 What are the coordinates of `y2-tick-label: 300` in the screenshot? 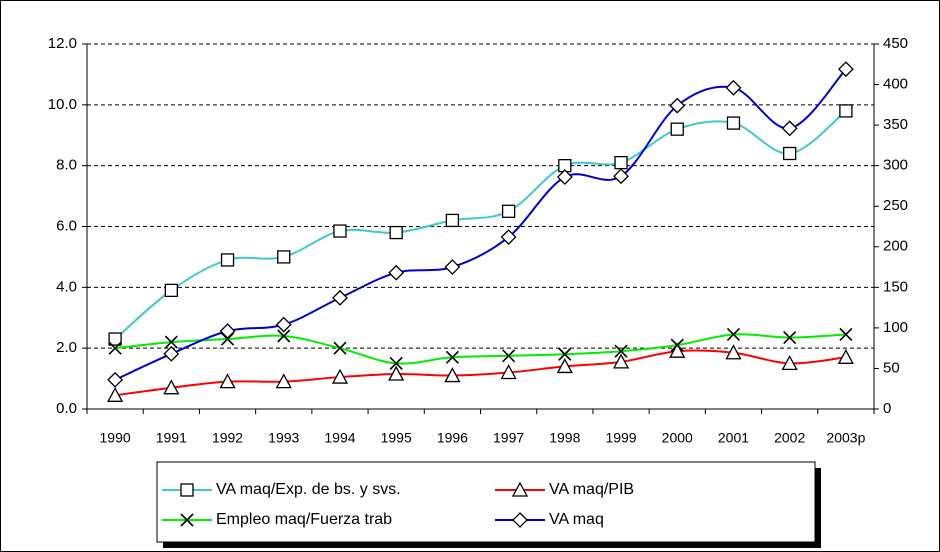 It's located at (895, 165).